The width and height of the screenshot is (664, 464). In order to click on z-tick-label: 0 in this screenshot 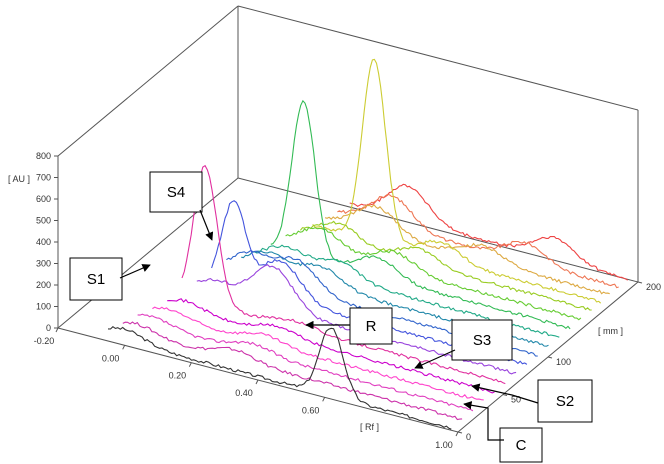, I will do `click(468, 437)`.